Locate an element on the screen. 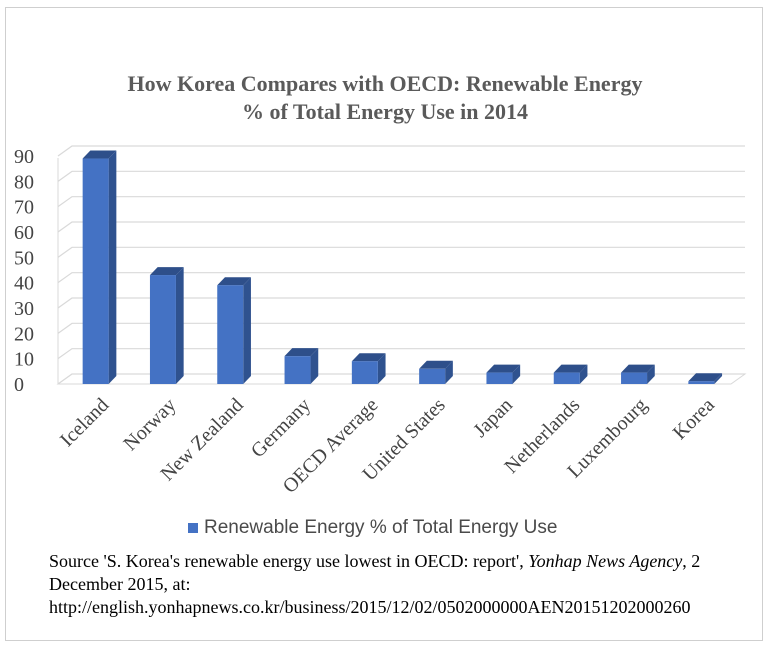 The width and height of the screenshot is (770, 650). y-tick-label: 80 is located at coordinates (24, 182).